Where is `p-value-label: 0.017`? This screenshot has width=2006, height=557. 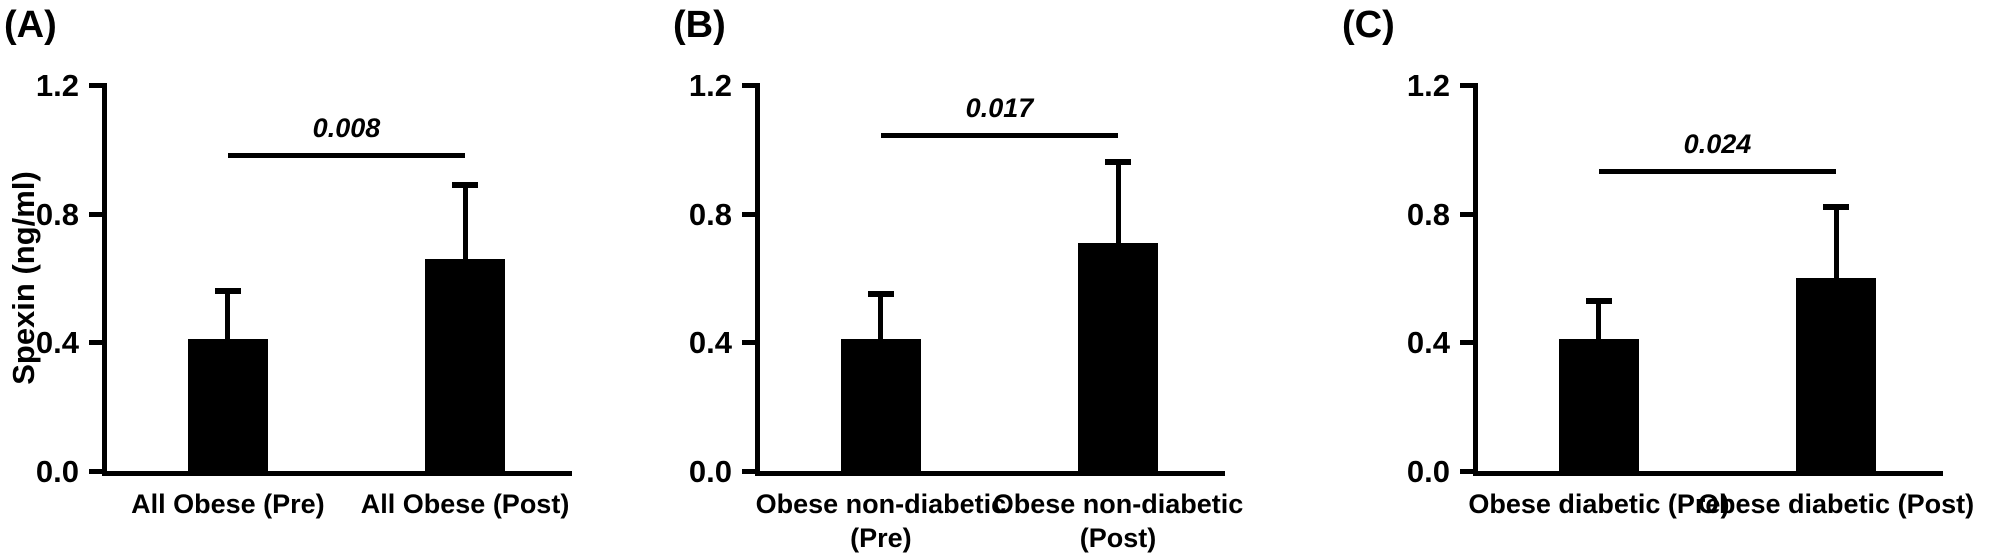
p-value-label: 0.017 is located at coordinates (999, 108).